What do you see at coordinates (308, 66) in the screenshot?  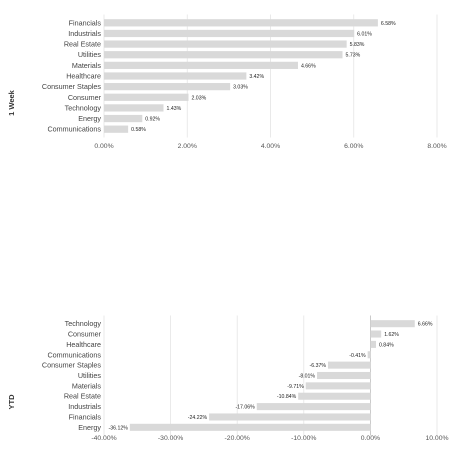 I see `week-value-label: 4.66%` at bounding box center [308, 66].